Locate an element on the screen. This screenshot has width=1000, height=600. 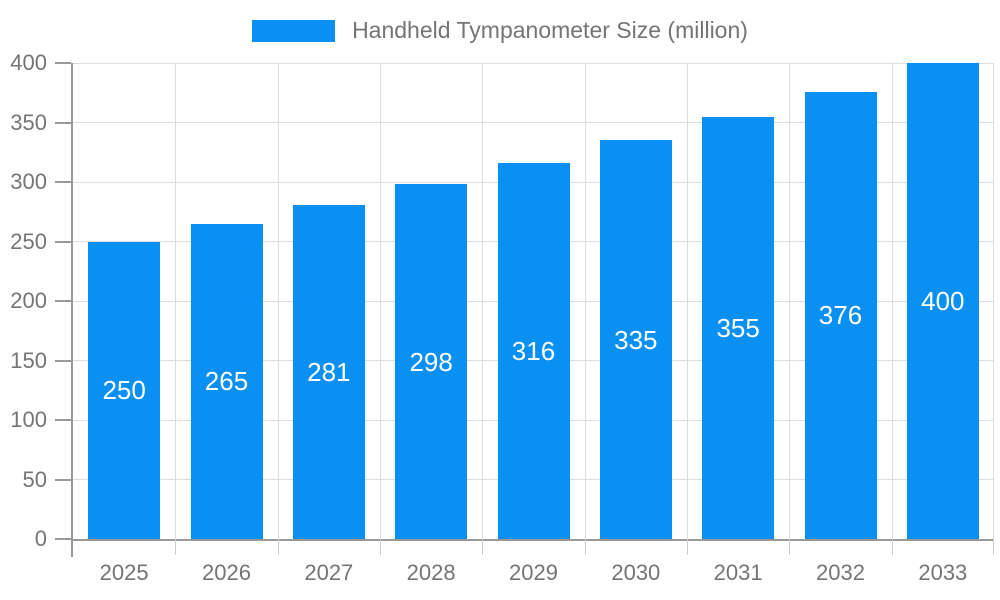
bar-2027: 281 is located at coordinates (328, 371).